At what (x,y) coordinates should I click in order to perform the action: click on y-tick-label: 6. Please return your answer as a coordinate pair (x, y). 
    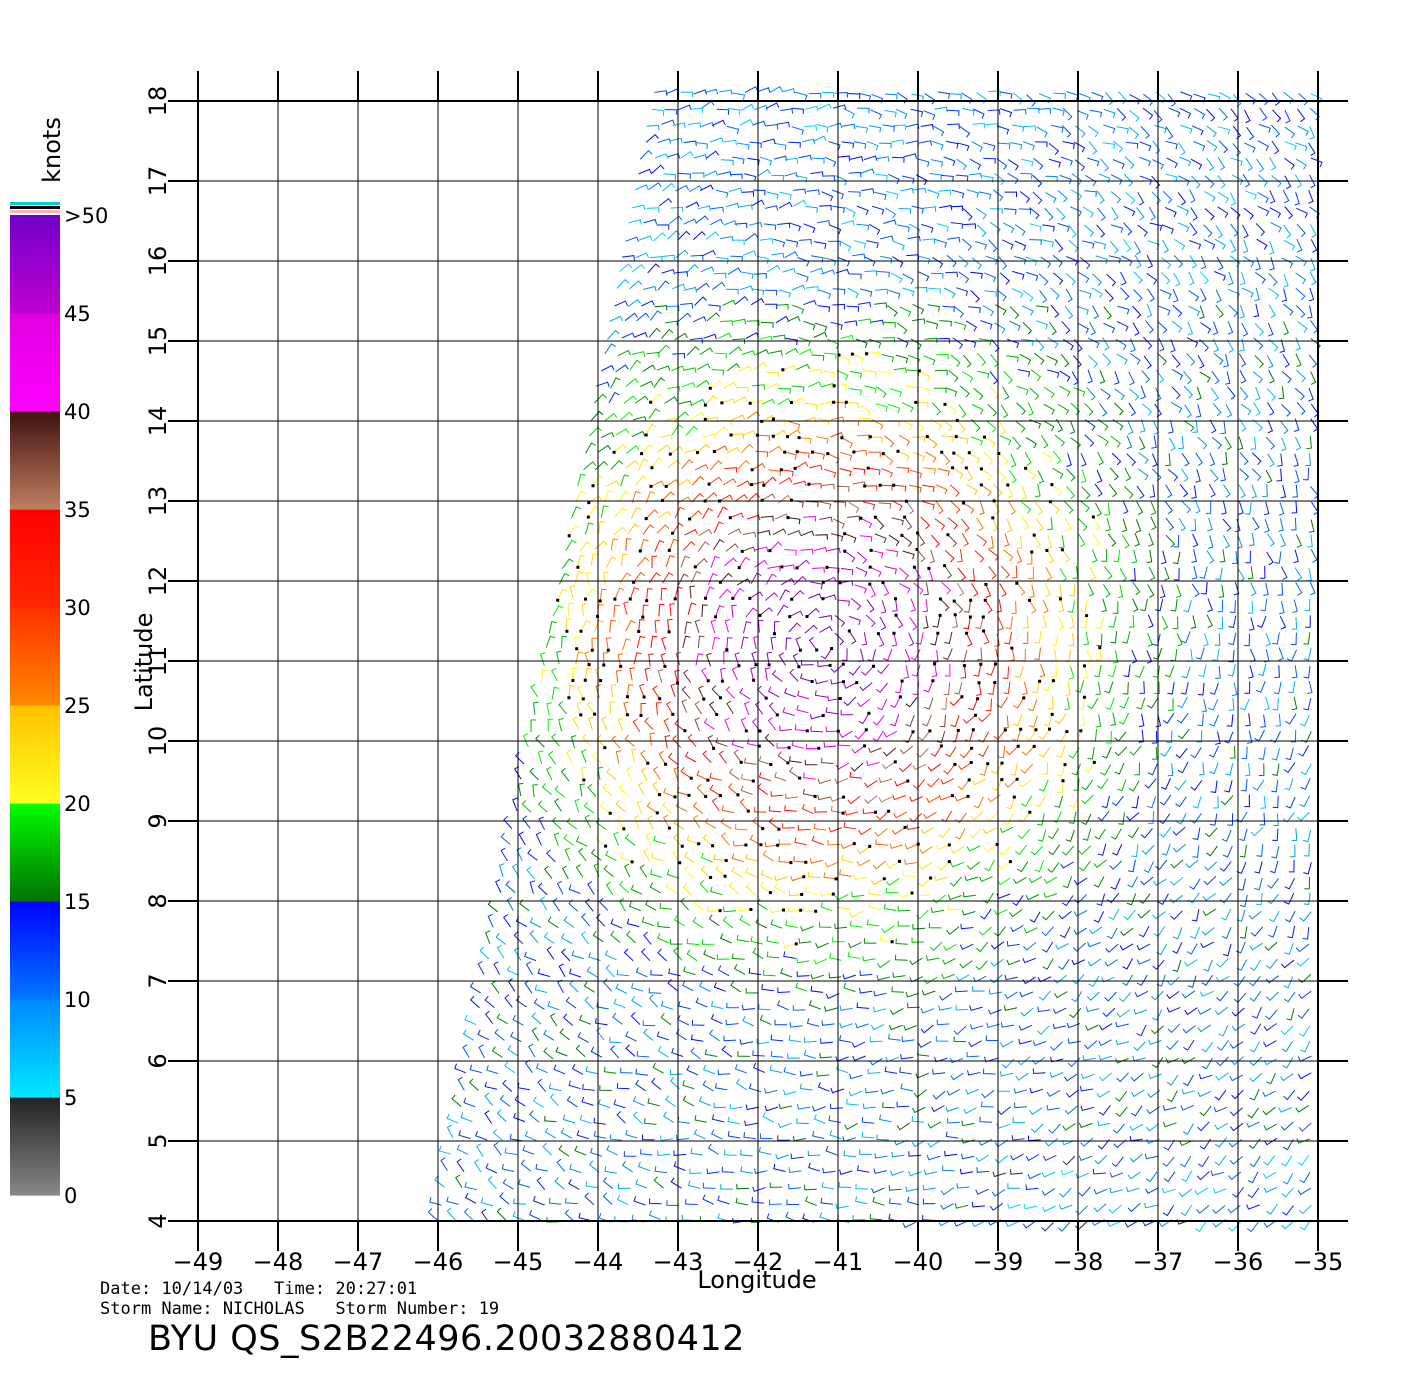
    Looking at the image, I should click on (158, 1060).